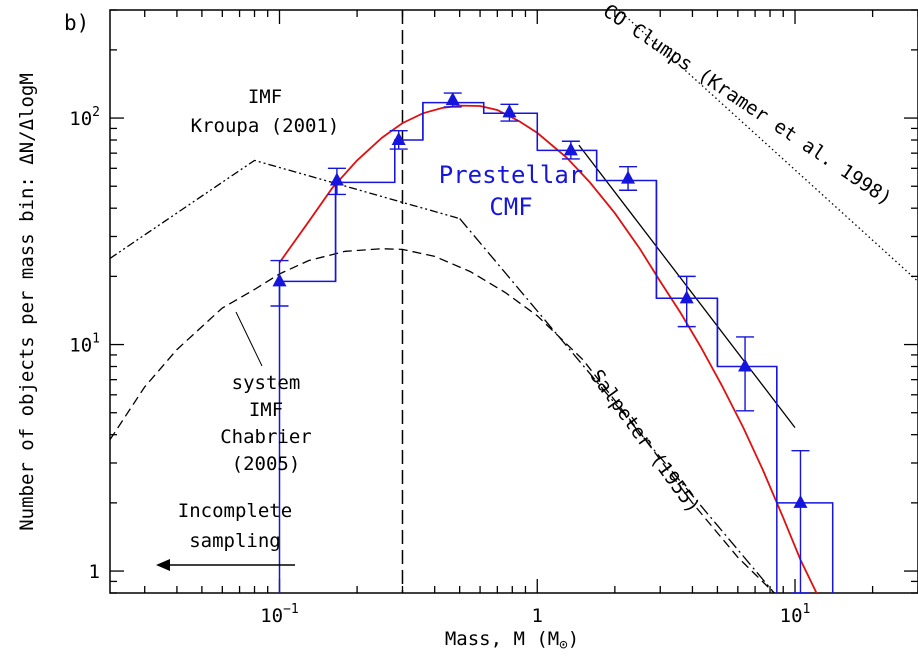  Describe the element at coordinates (747, 105) in the screenshot. I see `annotation-co-clumps: CO Clumps (Kramer et al. 1998)` at that location.